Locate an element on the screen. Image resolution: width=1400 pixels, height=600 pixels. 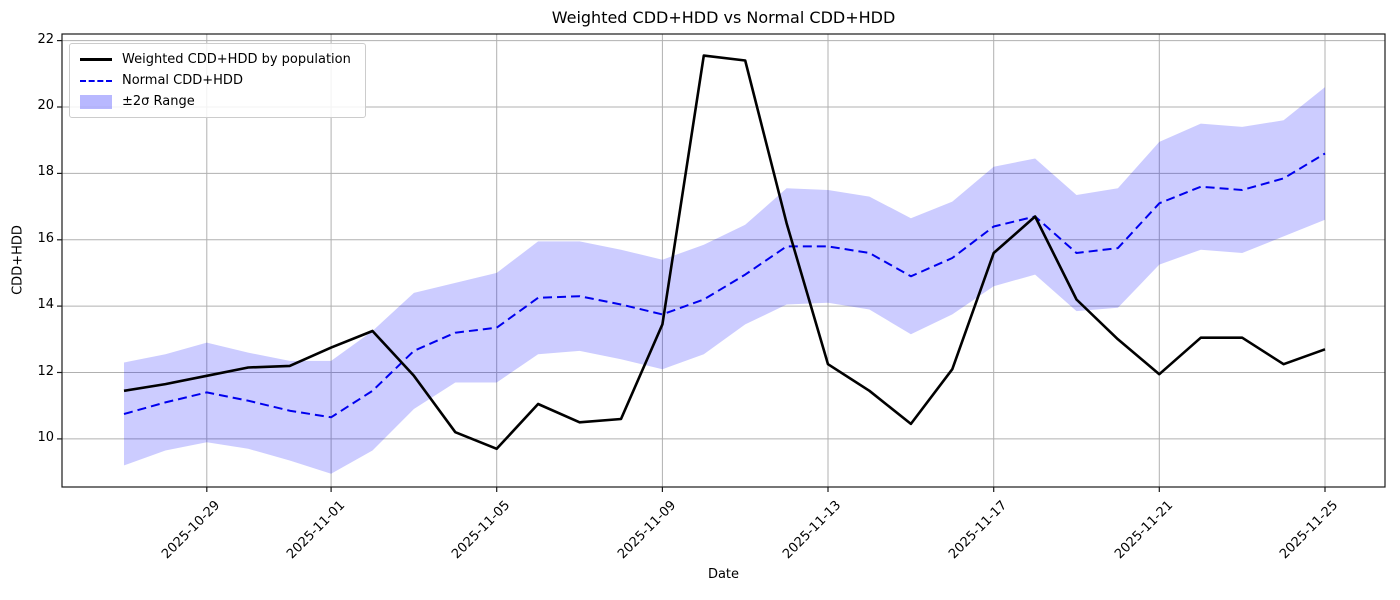
legend-item-weighted: Weighted CDD+HDD by population is located at coordinates (215, 59).